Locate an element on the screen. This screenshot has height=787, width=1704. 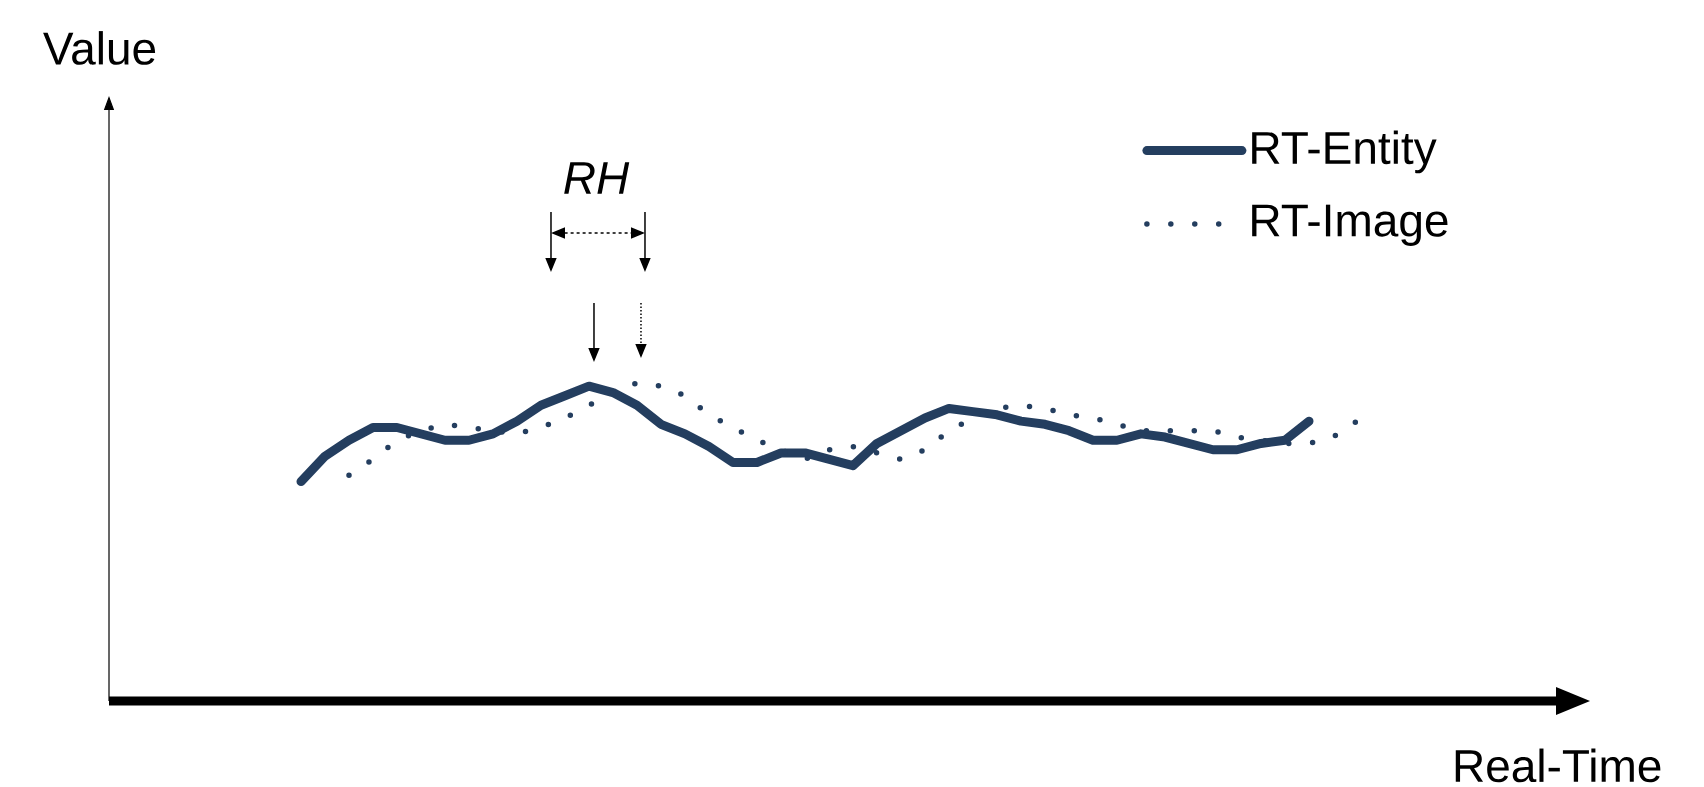
text: Value is located at coordinates (99, 48).